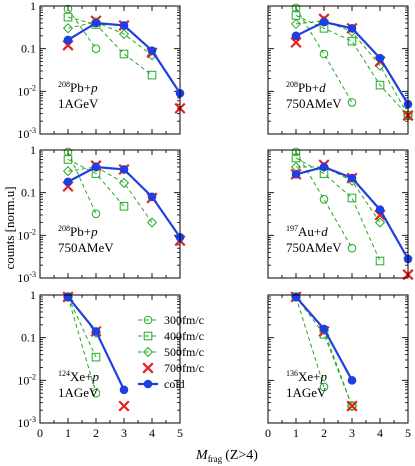  I want to click on x-tick-label: 2, so click(324, 433).